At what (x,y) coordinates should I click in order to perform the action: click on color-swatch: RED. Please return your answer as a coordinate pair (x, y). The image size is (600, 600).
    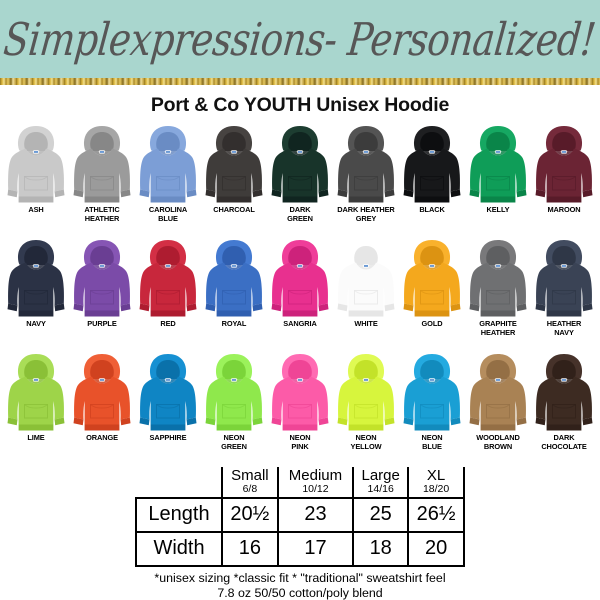
    Looking at the image, I should click on (168, 283).